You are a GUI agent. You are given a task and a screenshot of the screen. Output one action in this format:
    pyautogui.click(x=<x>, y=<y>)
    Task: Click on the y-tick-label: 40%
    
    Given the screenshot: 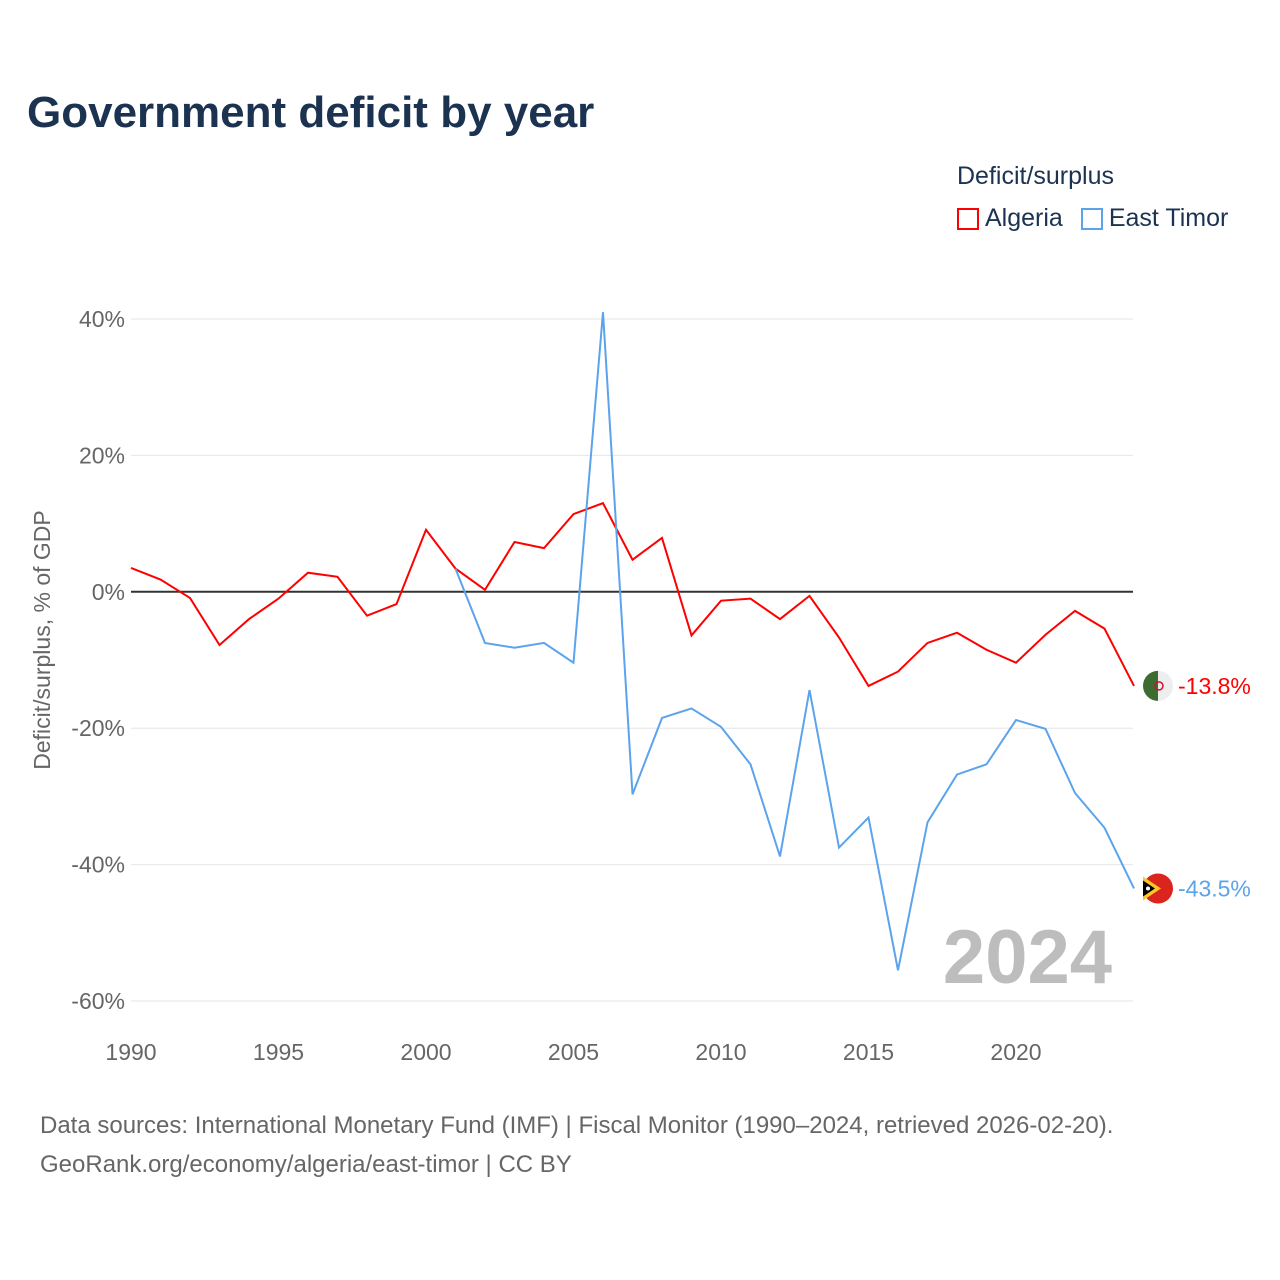 What is the action you would take?
    pyautogui.click(x=102, y=319)
    